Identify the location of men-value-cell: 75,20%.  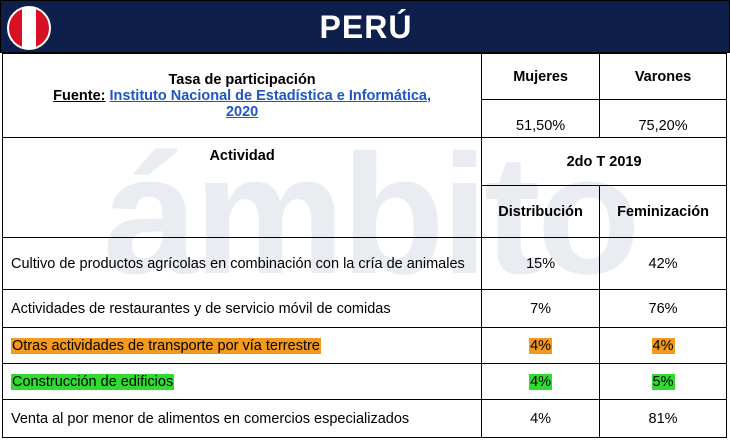
(663, 118).